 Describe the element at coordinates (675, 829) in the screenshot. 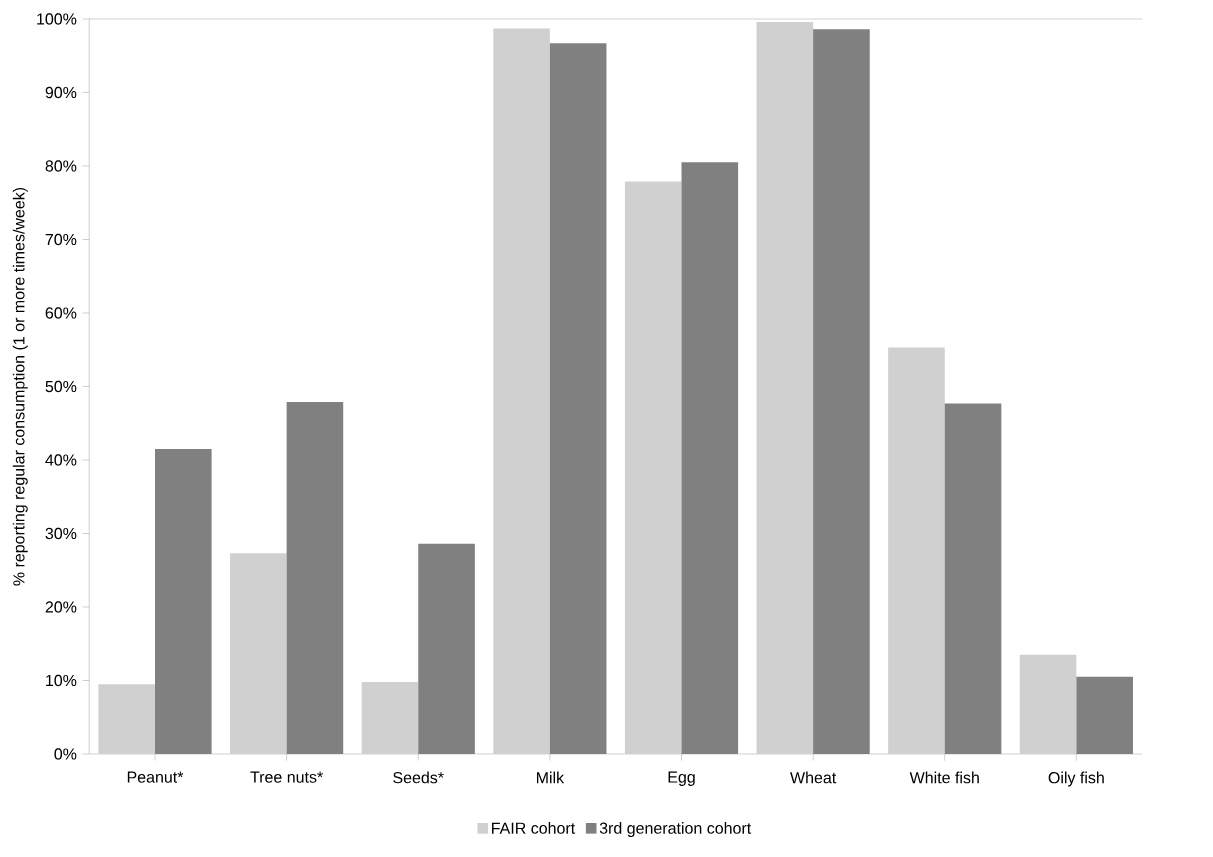

I see `legend-label: 3rd generation cohort` at that location.